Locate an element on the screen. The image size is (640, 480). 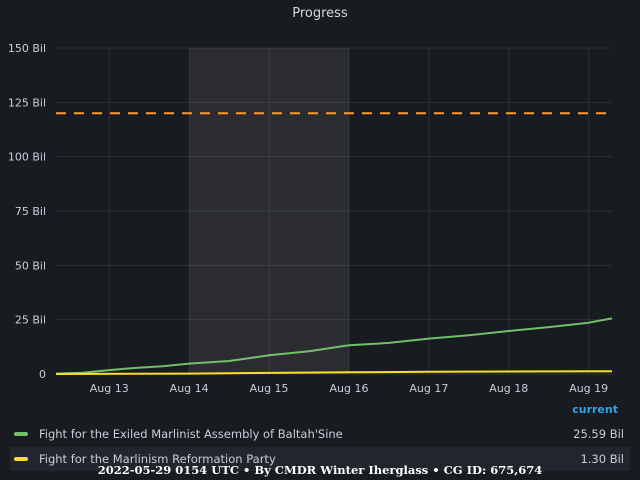
x-tick-label: Aug 16 is located at coordinates (348, 388).